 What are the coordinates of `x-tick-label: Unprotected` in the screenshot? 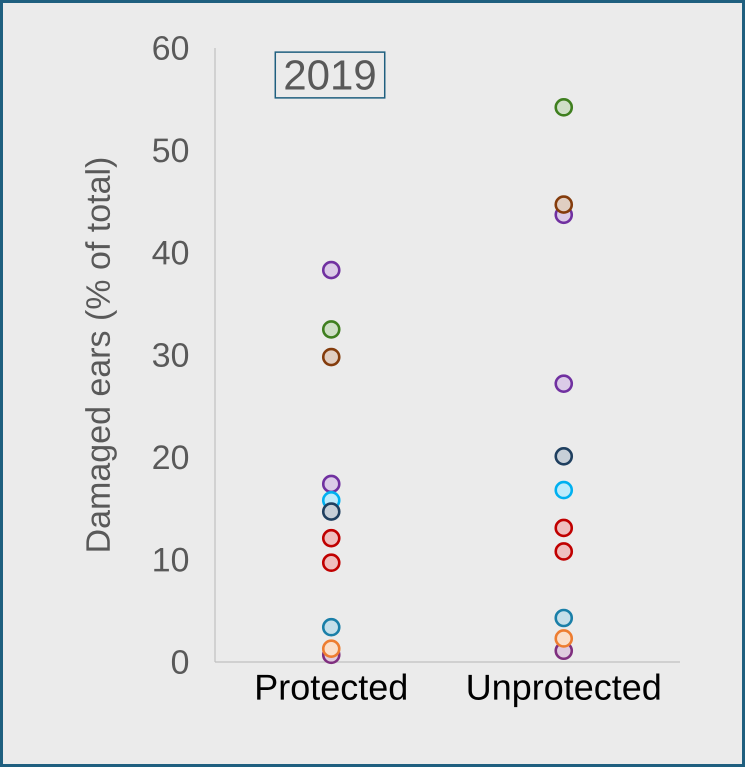 It's located at (564, 691).